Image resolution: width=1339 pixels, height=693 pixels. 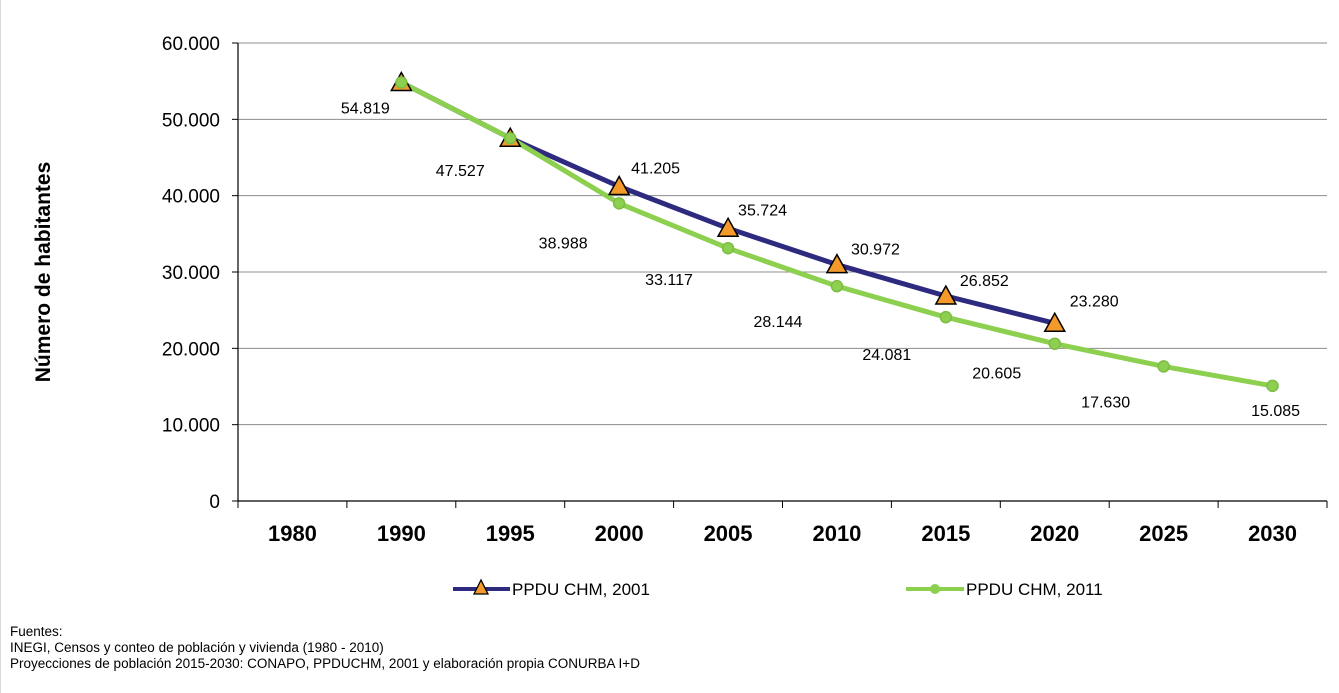 What do you see at coordinates (1105, 402) in the screenshot?
I see `data-label-2011: 17.630` at bounding box center [1105, 402].